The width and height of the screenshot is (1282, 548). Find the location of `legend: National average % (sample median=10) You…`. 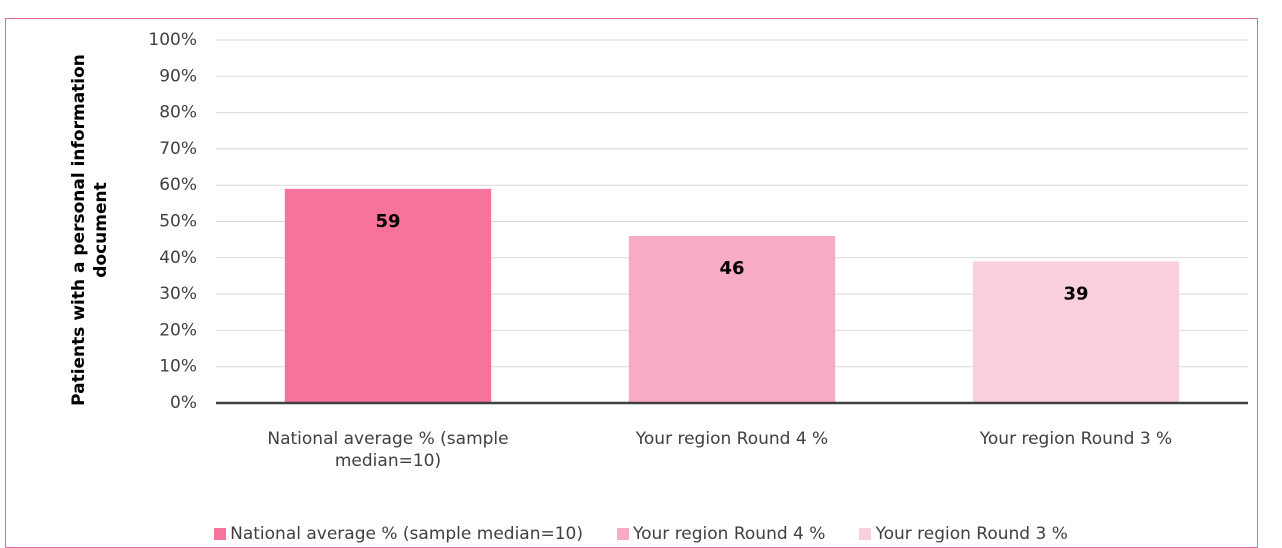

legend: National average % (sample median=10) You… is located at coordinates (641, 534).